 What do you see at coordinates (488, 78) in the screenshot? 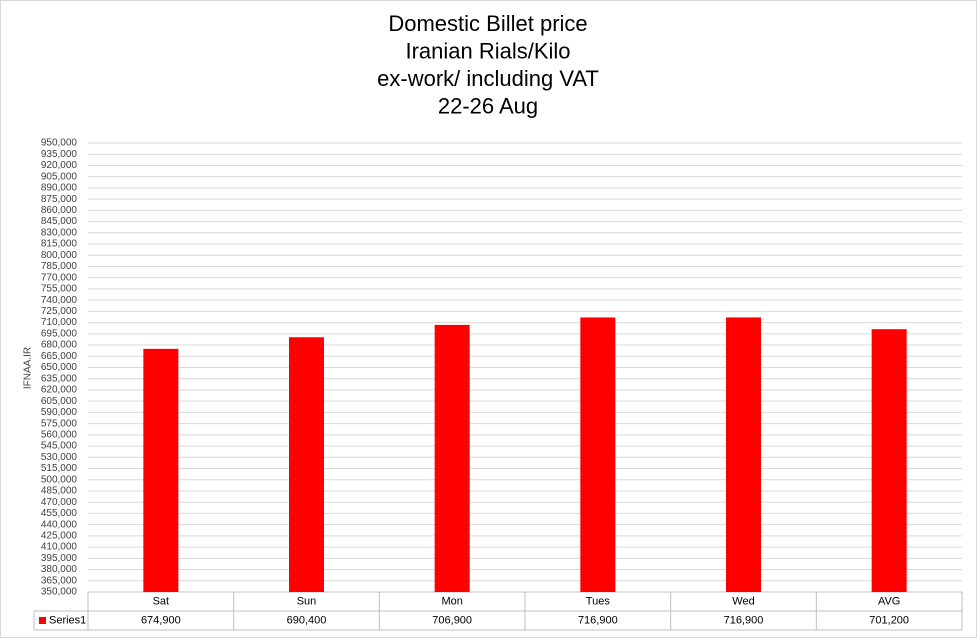
I see `chart-title: ex-work/ including VAT` at bounding box center [488, 78].